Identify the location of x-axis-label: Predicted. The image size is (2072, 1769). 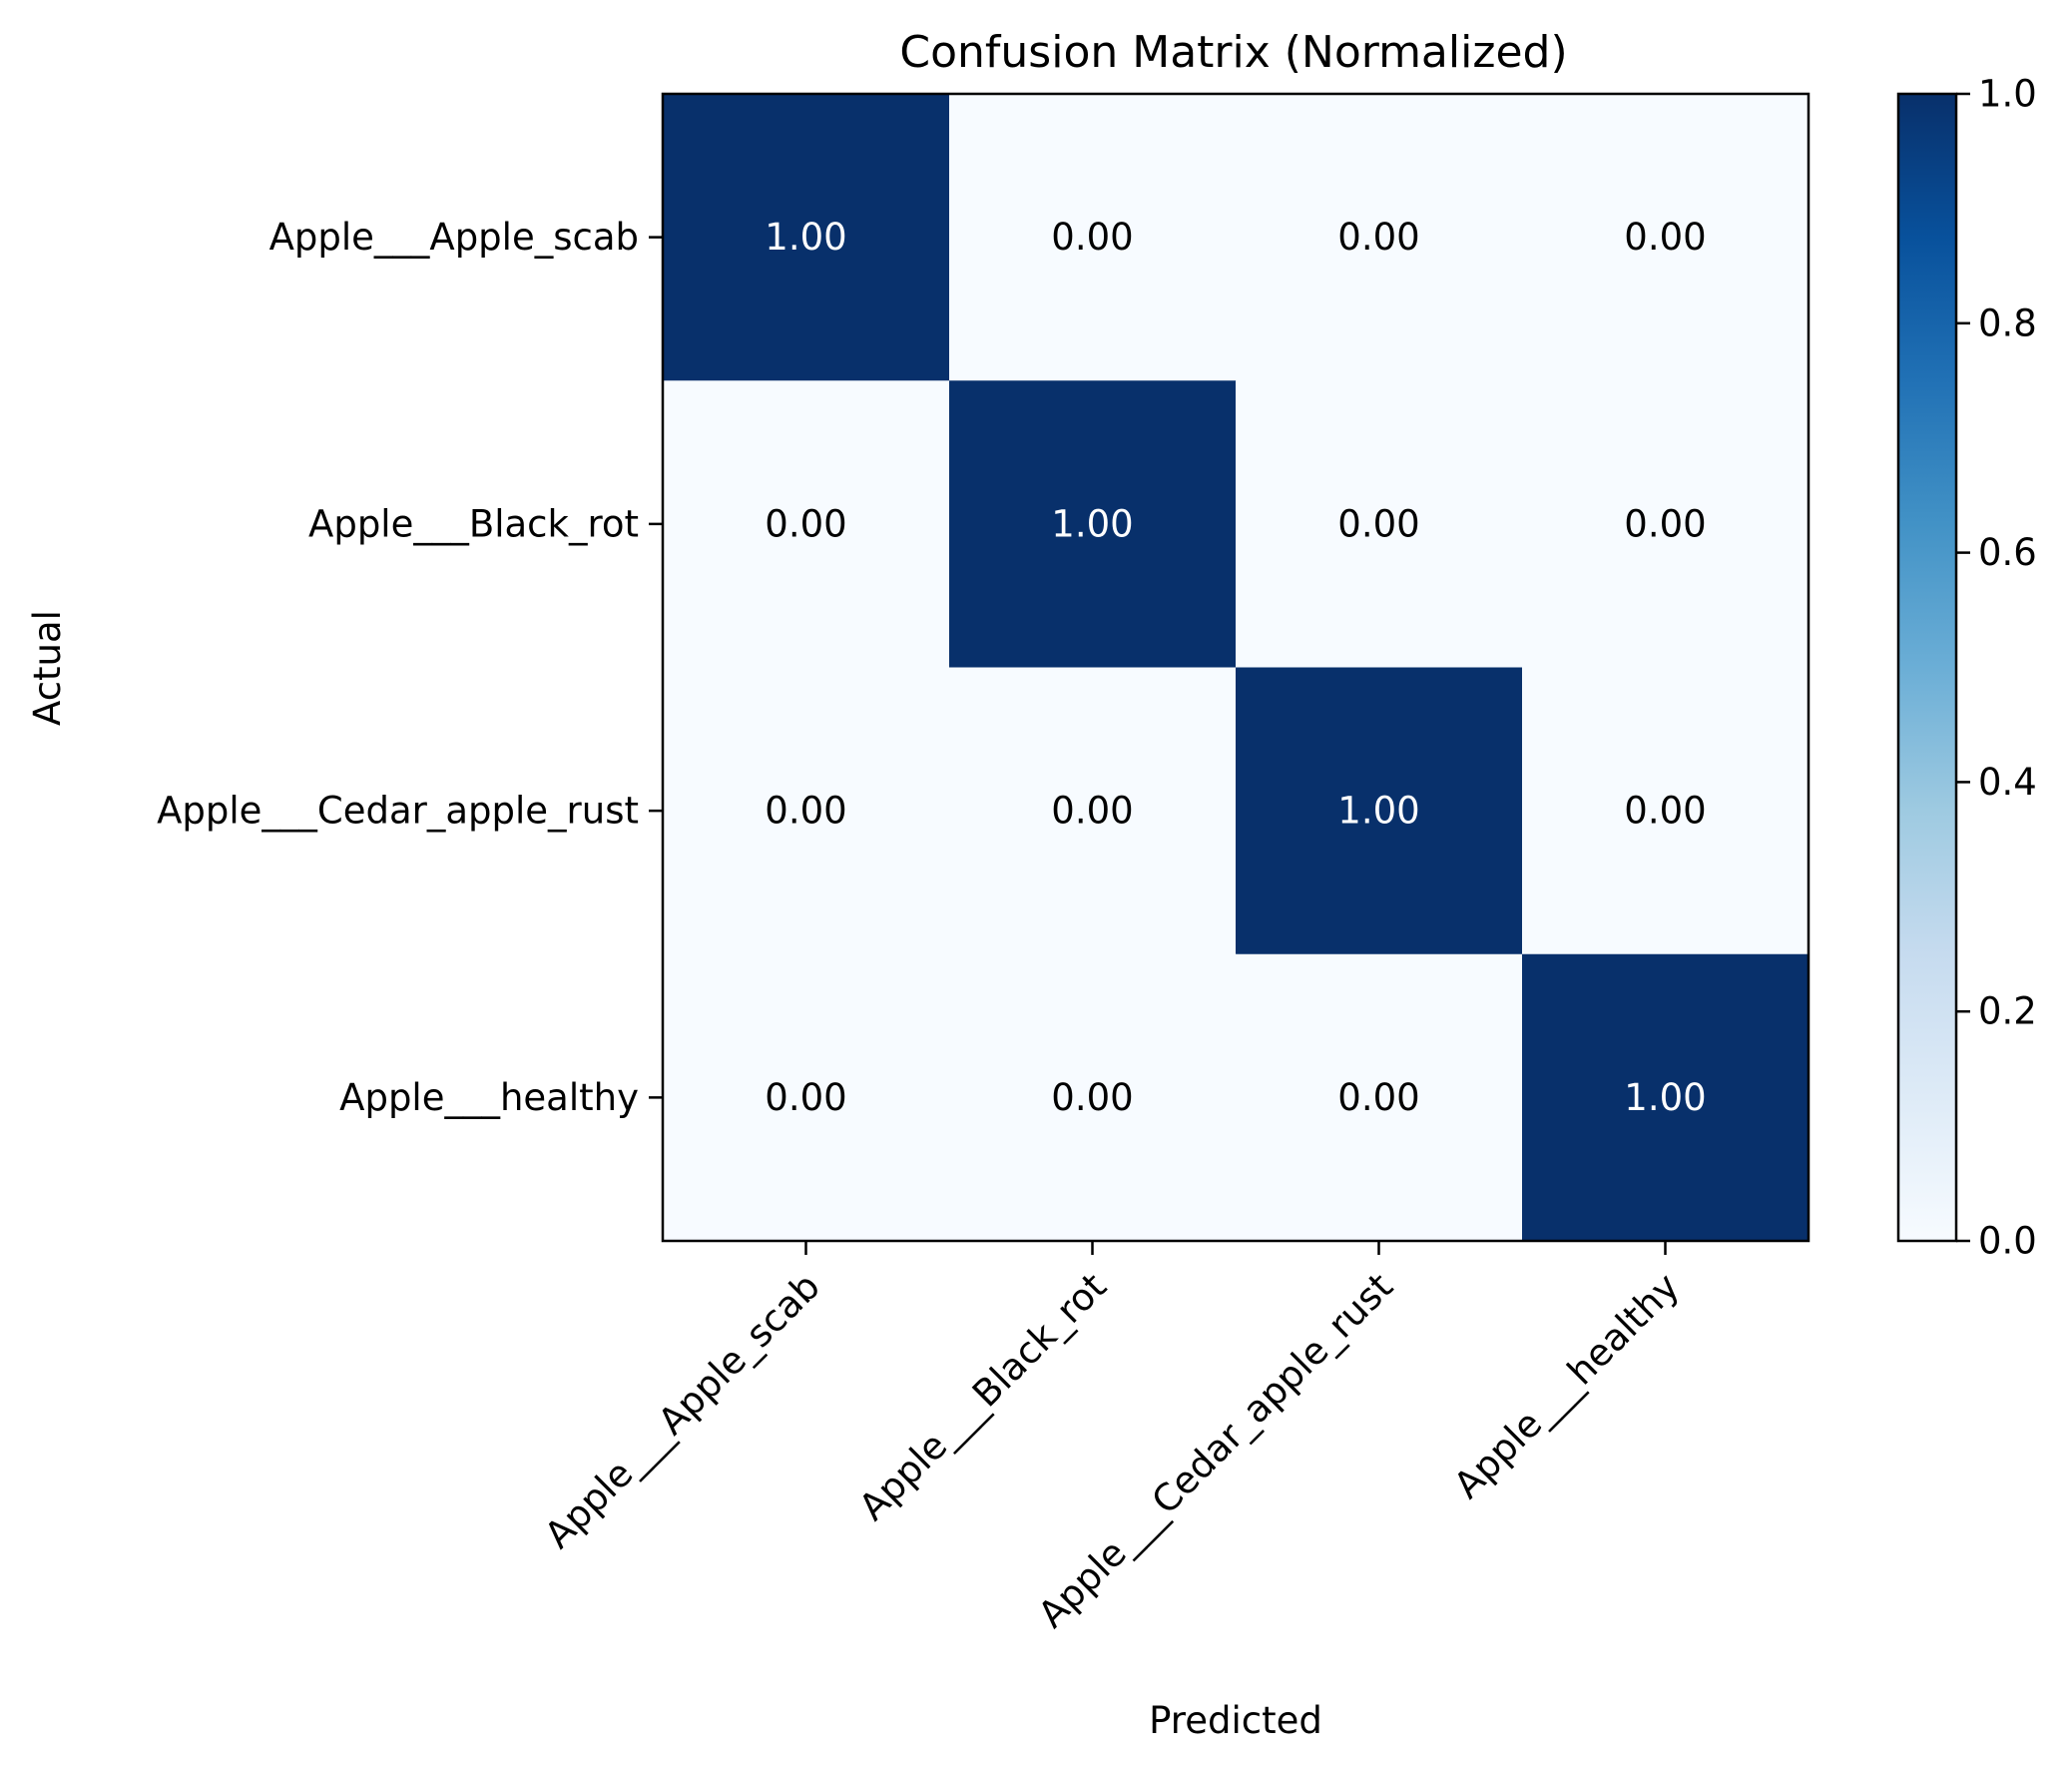
(1235, 1720).